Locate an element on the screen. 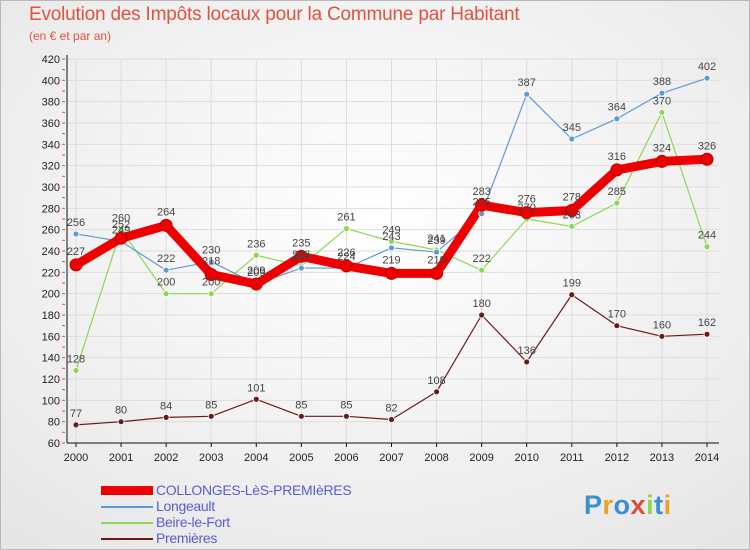 The height and width of the screenshot is (550, 750). data-label-collonges: 326 is located at coordinates (707, 146).